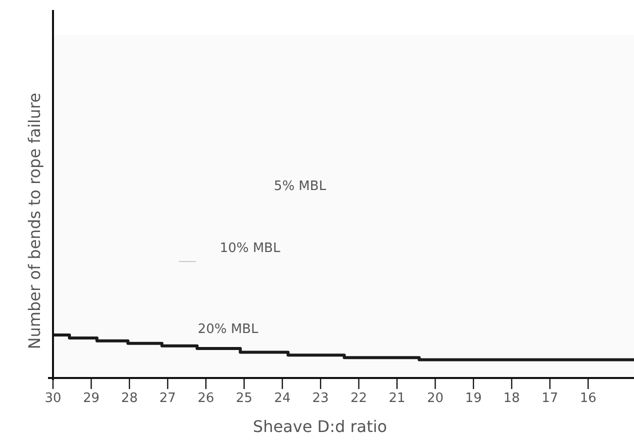 This screenshot has width=634, height=441. Describe the element at coordinates (435, 398) in the screenshot. I see `x-tick-label: 20` at that location.